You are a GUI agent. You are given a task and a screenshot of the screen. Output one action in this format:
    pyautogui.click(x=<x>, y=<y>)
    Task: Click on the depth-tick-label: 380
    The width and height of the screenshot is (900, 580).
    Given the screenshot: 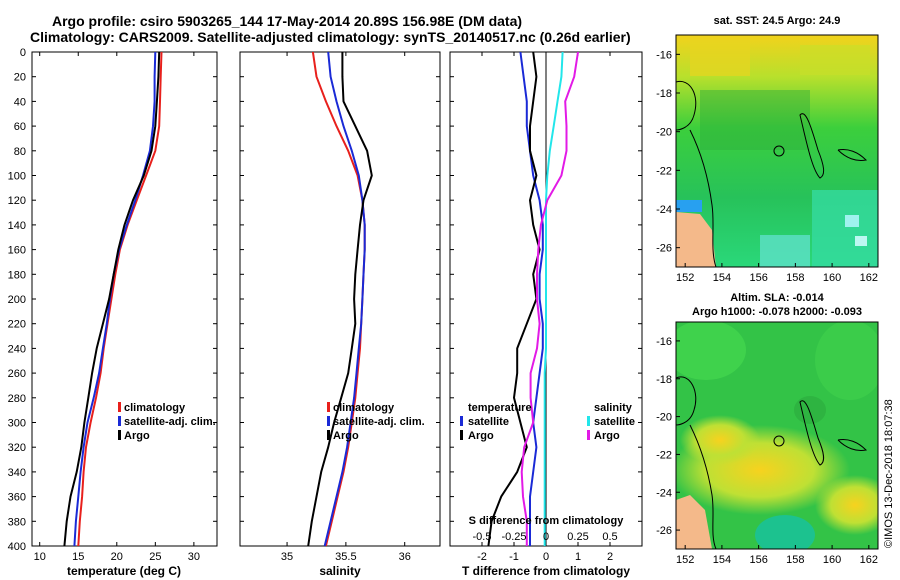 What is the action you would take?
    pyautogui.click(x=17, y=522)
    